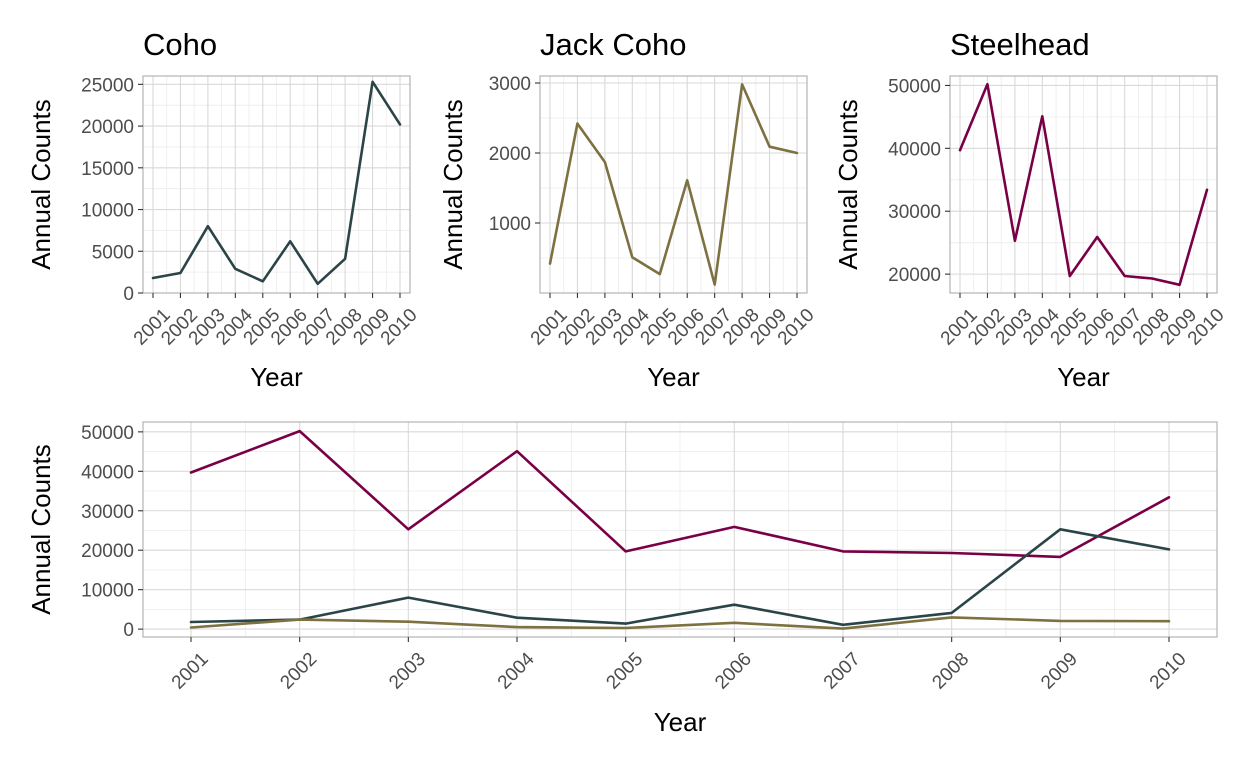  I want to click on panel-title: Steelhead, so click(1020, 44).